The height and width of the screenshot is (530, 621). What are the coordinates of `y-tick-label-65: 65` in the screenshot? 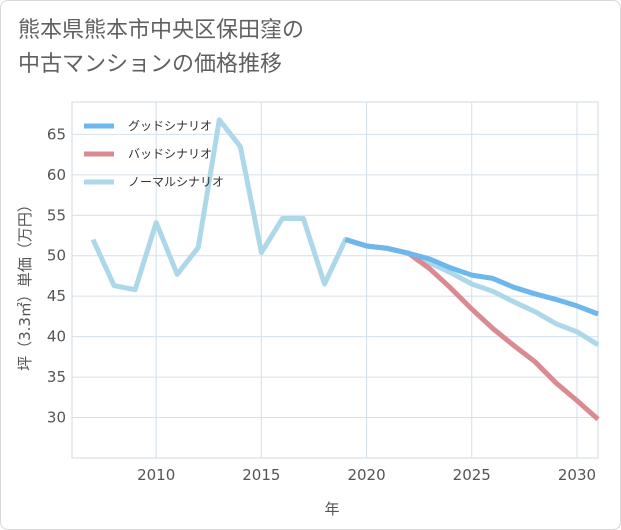 It's located at (56, 134).